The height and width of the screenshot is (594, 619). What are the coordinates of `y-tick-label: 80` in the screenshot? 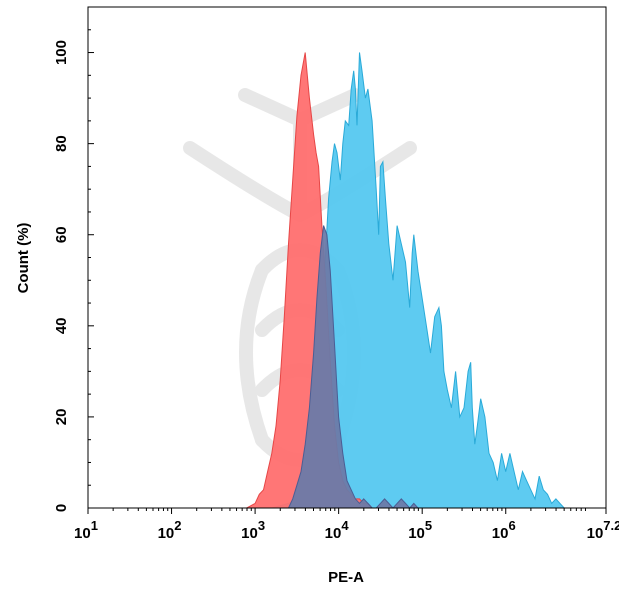 It's located at (61, 143).